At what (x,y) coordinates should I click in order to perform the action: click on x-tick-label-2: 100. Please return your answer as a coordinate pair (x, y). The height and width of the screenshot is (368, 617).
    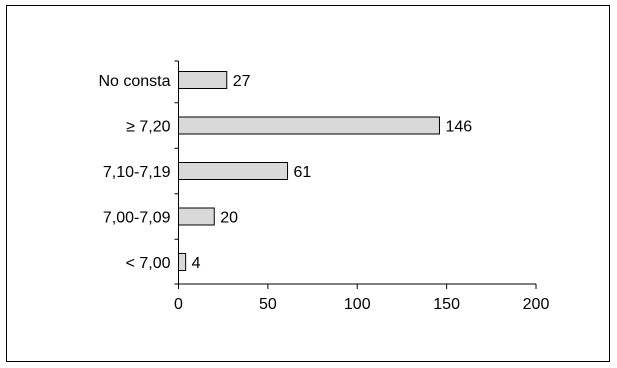
    Looking at the image, I should click on (357, 304).